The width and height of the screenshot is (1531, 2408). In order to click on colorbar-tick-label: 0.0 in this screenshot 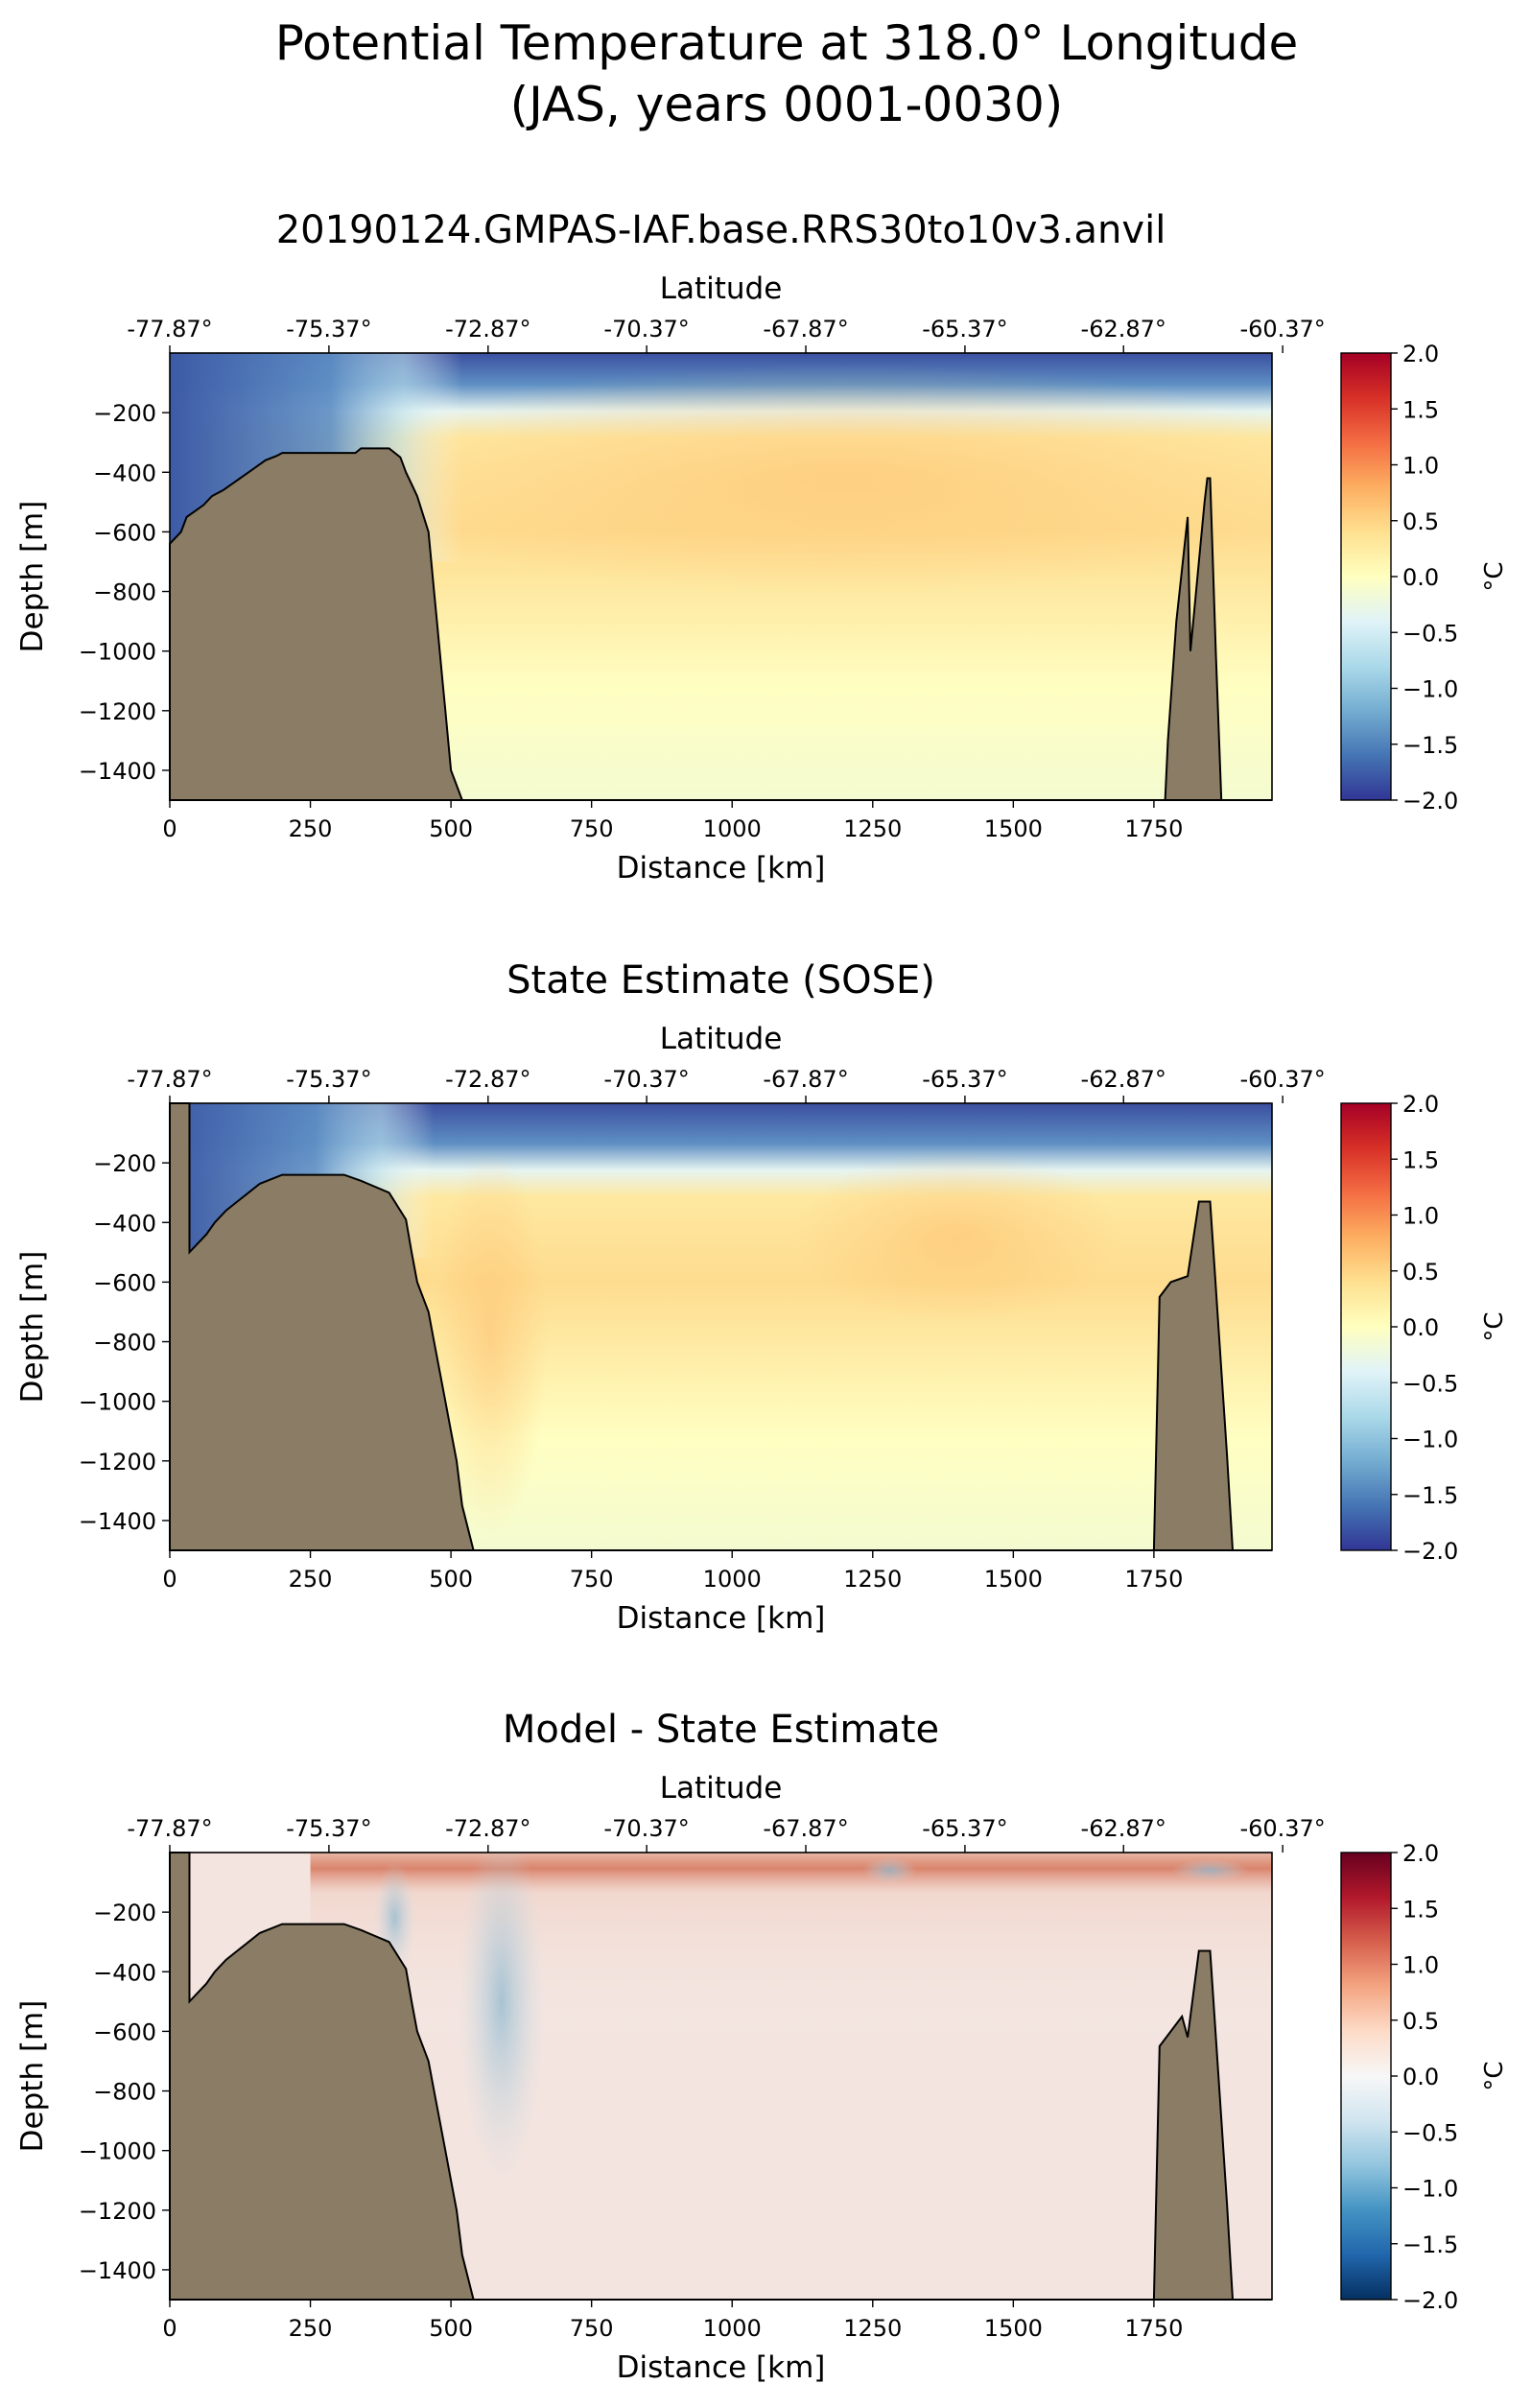, I will do `click(1420, 1327)`.